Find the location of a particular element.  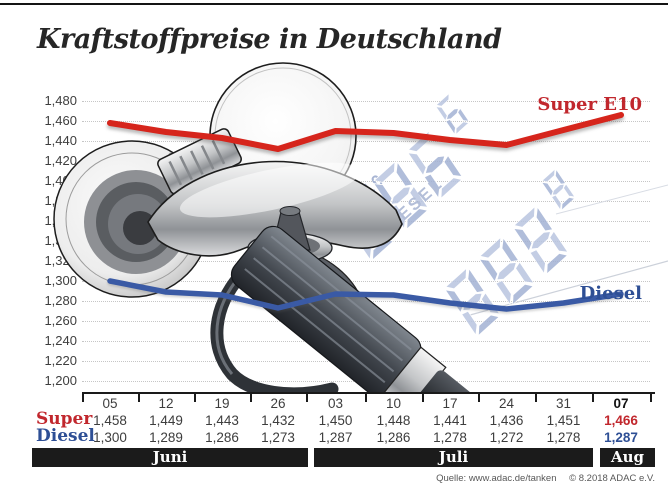

super-value: 1,458 is located at coordinates (110, 420).